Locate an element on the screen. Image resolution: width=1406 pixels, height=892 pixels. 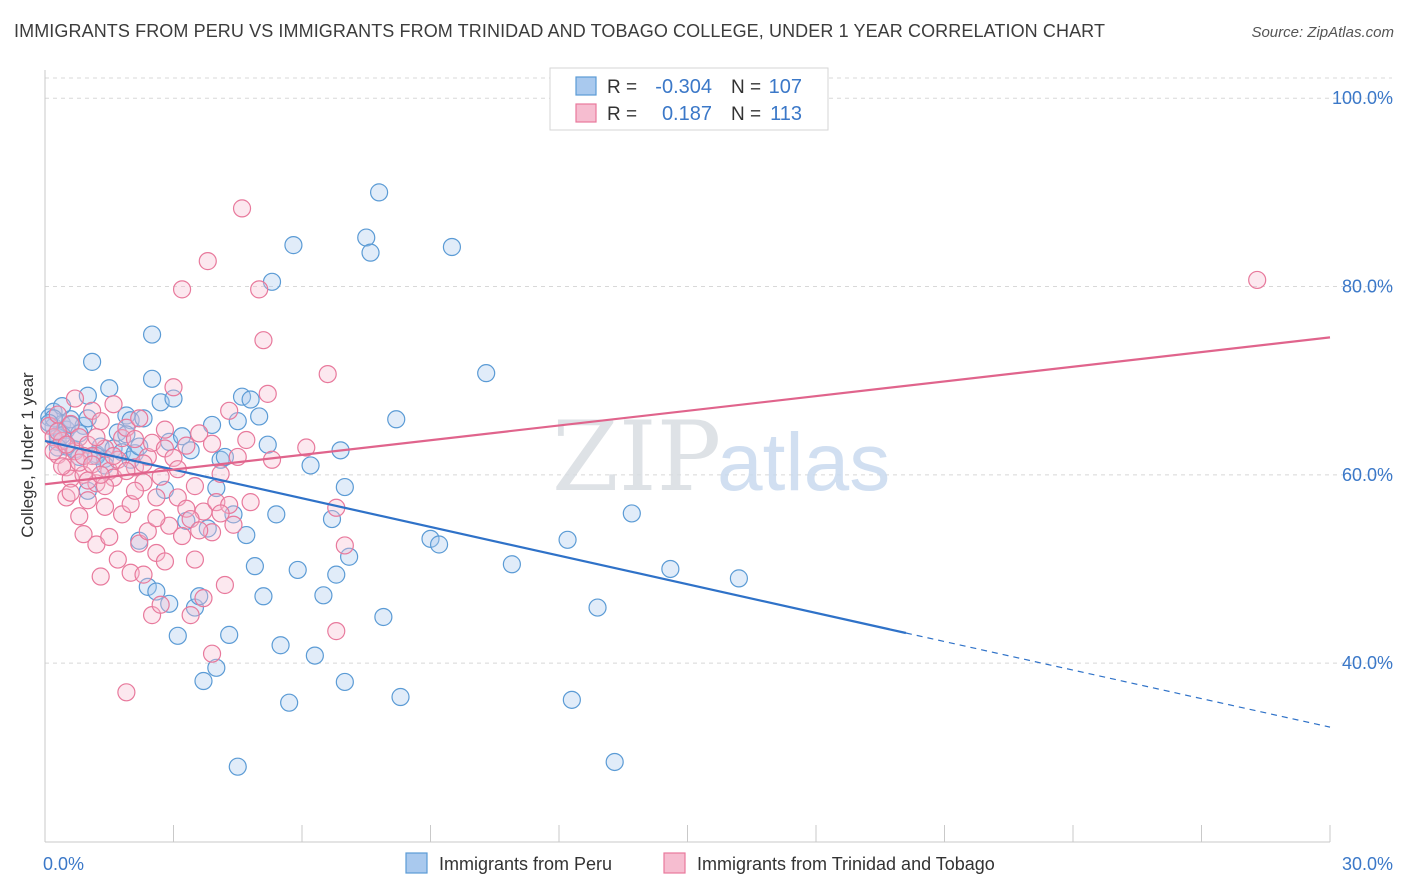
y-tick-label-40: 40.0% is located at coordinates (1367, 663).